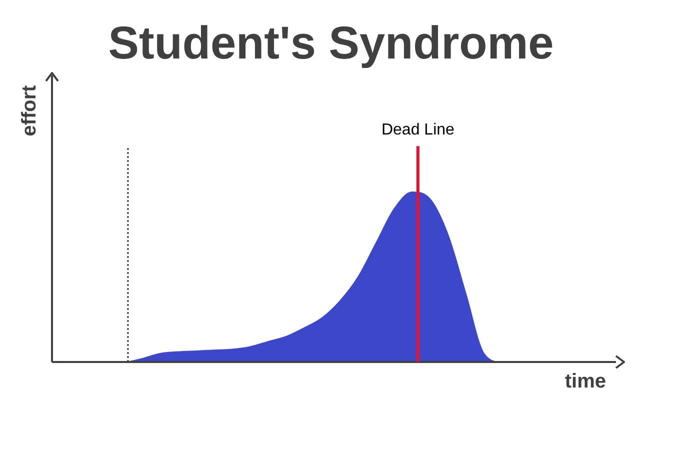 This screenshot has height=450, width=700. I want to click on y-axis-title: effort, so click(29, 110).